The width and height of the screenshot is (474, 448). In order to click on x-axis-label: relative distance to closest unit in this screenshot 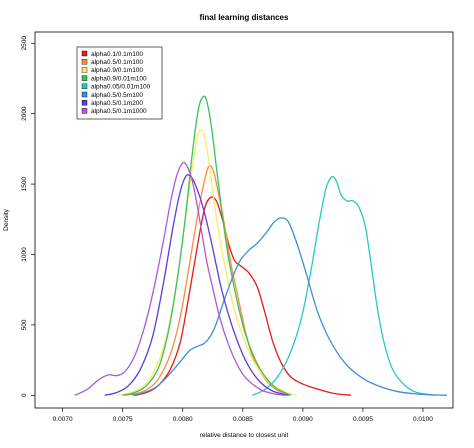, I will do `click(244, 435)`.